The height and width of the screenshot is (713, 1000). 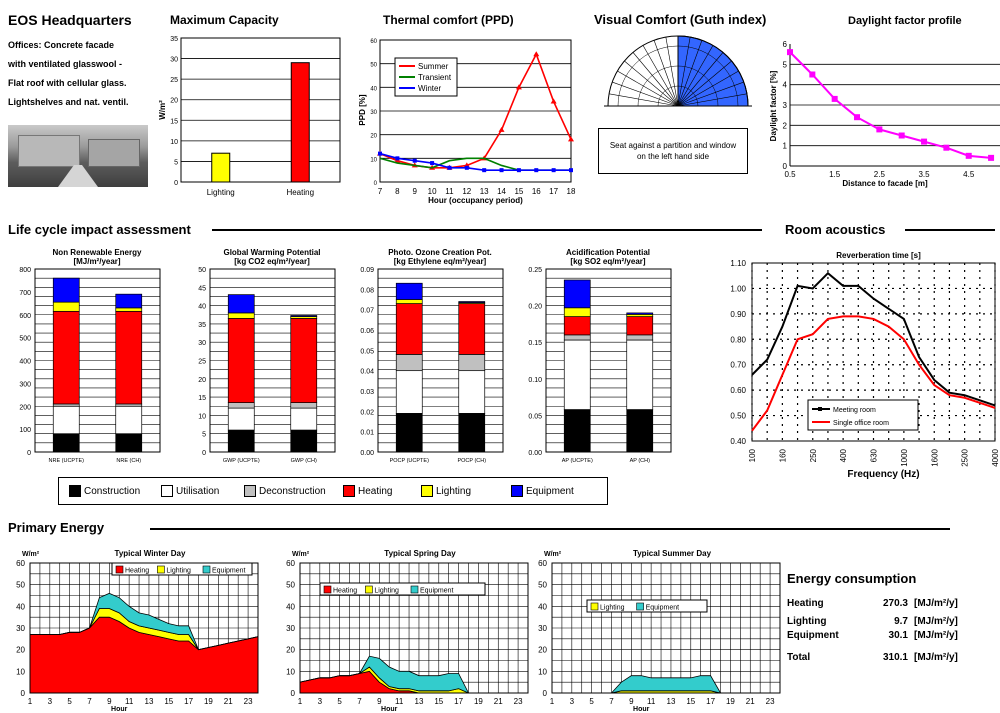 What do you see at coordinates (536, 191) in the screenshot?
I see `x-tick-label: 16` at bounding box center [536, 191].